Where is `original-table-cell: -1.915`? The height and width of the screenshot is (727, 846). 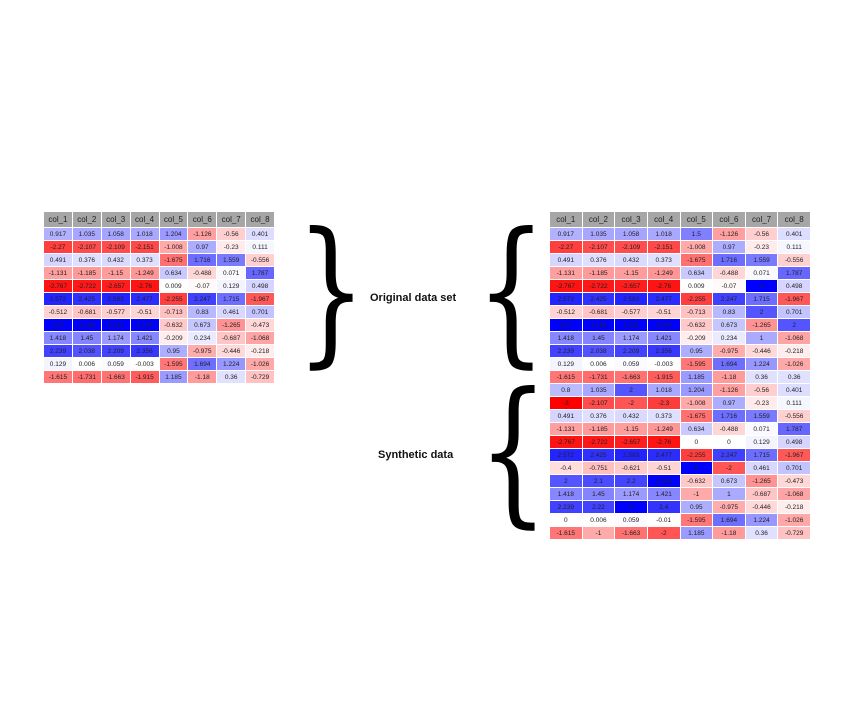 original-table-cell: -1.915 is located at coordinates (144, 377).